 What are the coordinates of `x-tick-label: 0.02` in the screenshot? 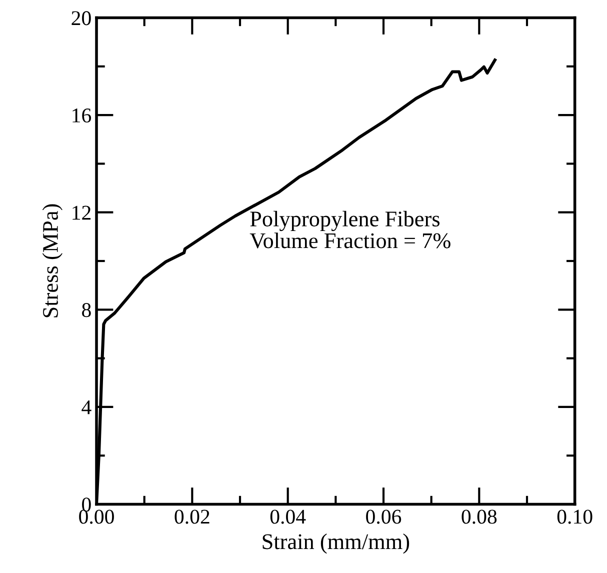 It's located at (192, 517).